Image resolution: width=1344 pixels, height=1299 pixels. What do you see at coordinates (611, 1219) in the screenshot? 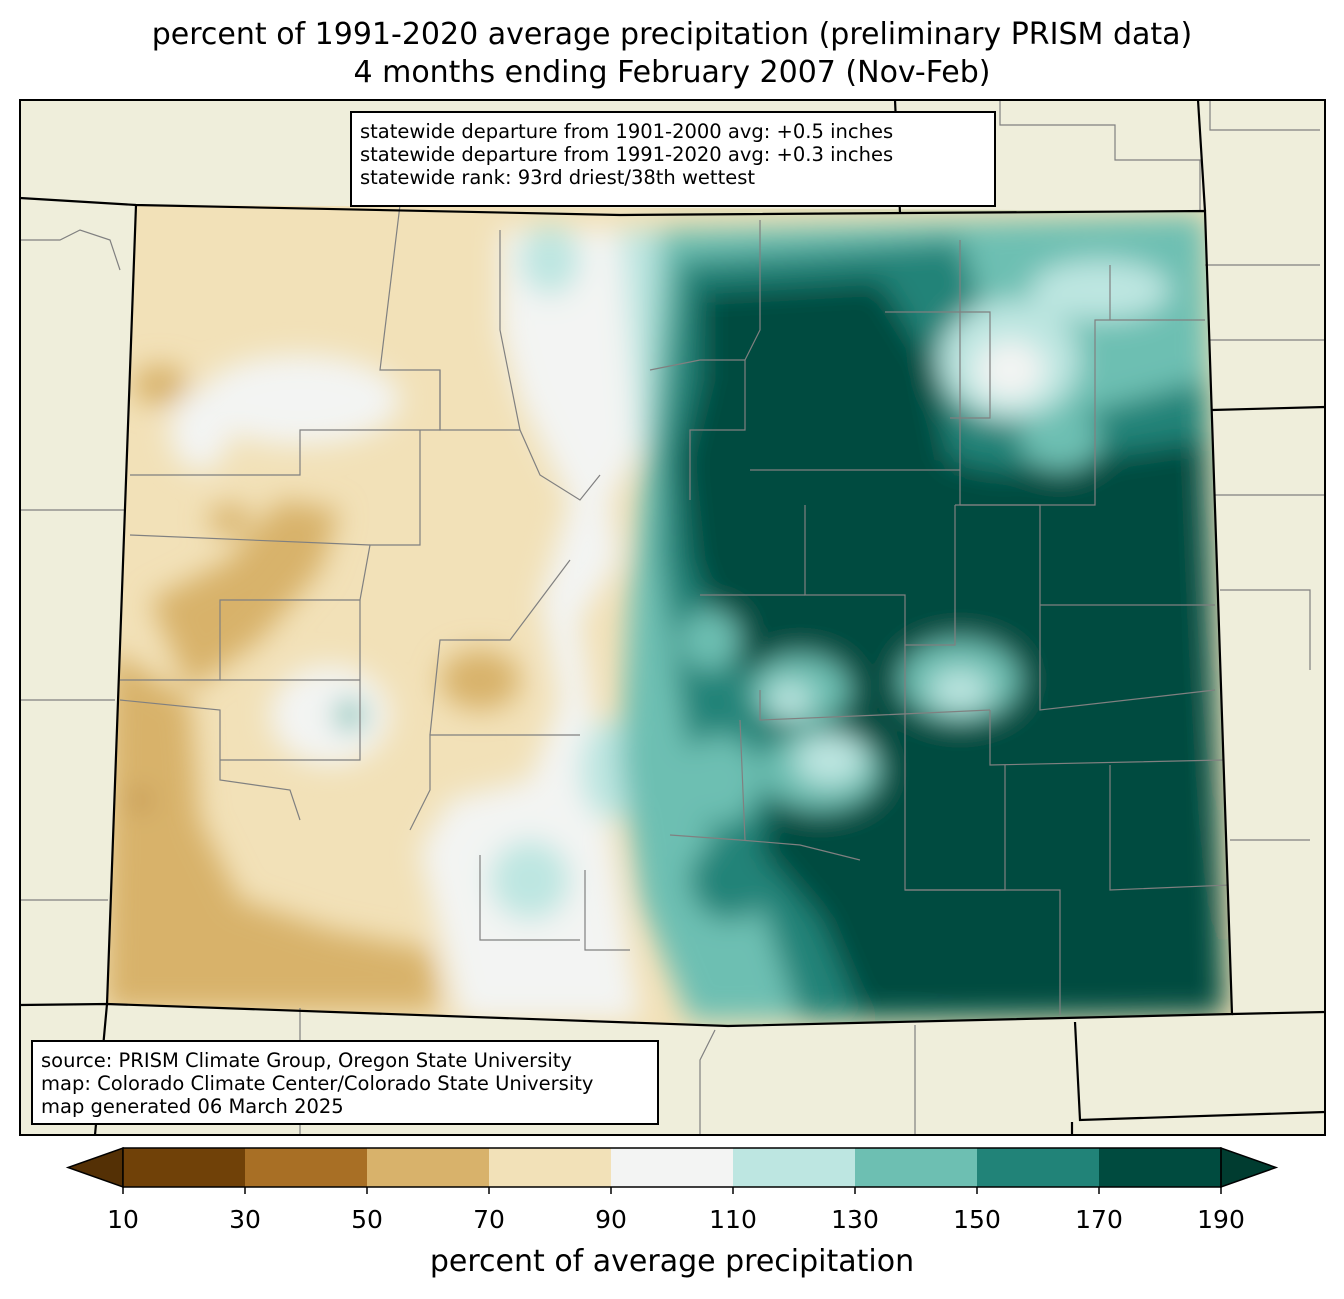
I see `colorbar-tick-label: 90` at bounding box center [611, 1219].